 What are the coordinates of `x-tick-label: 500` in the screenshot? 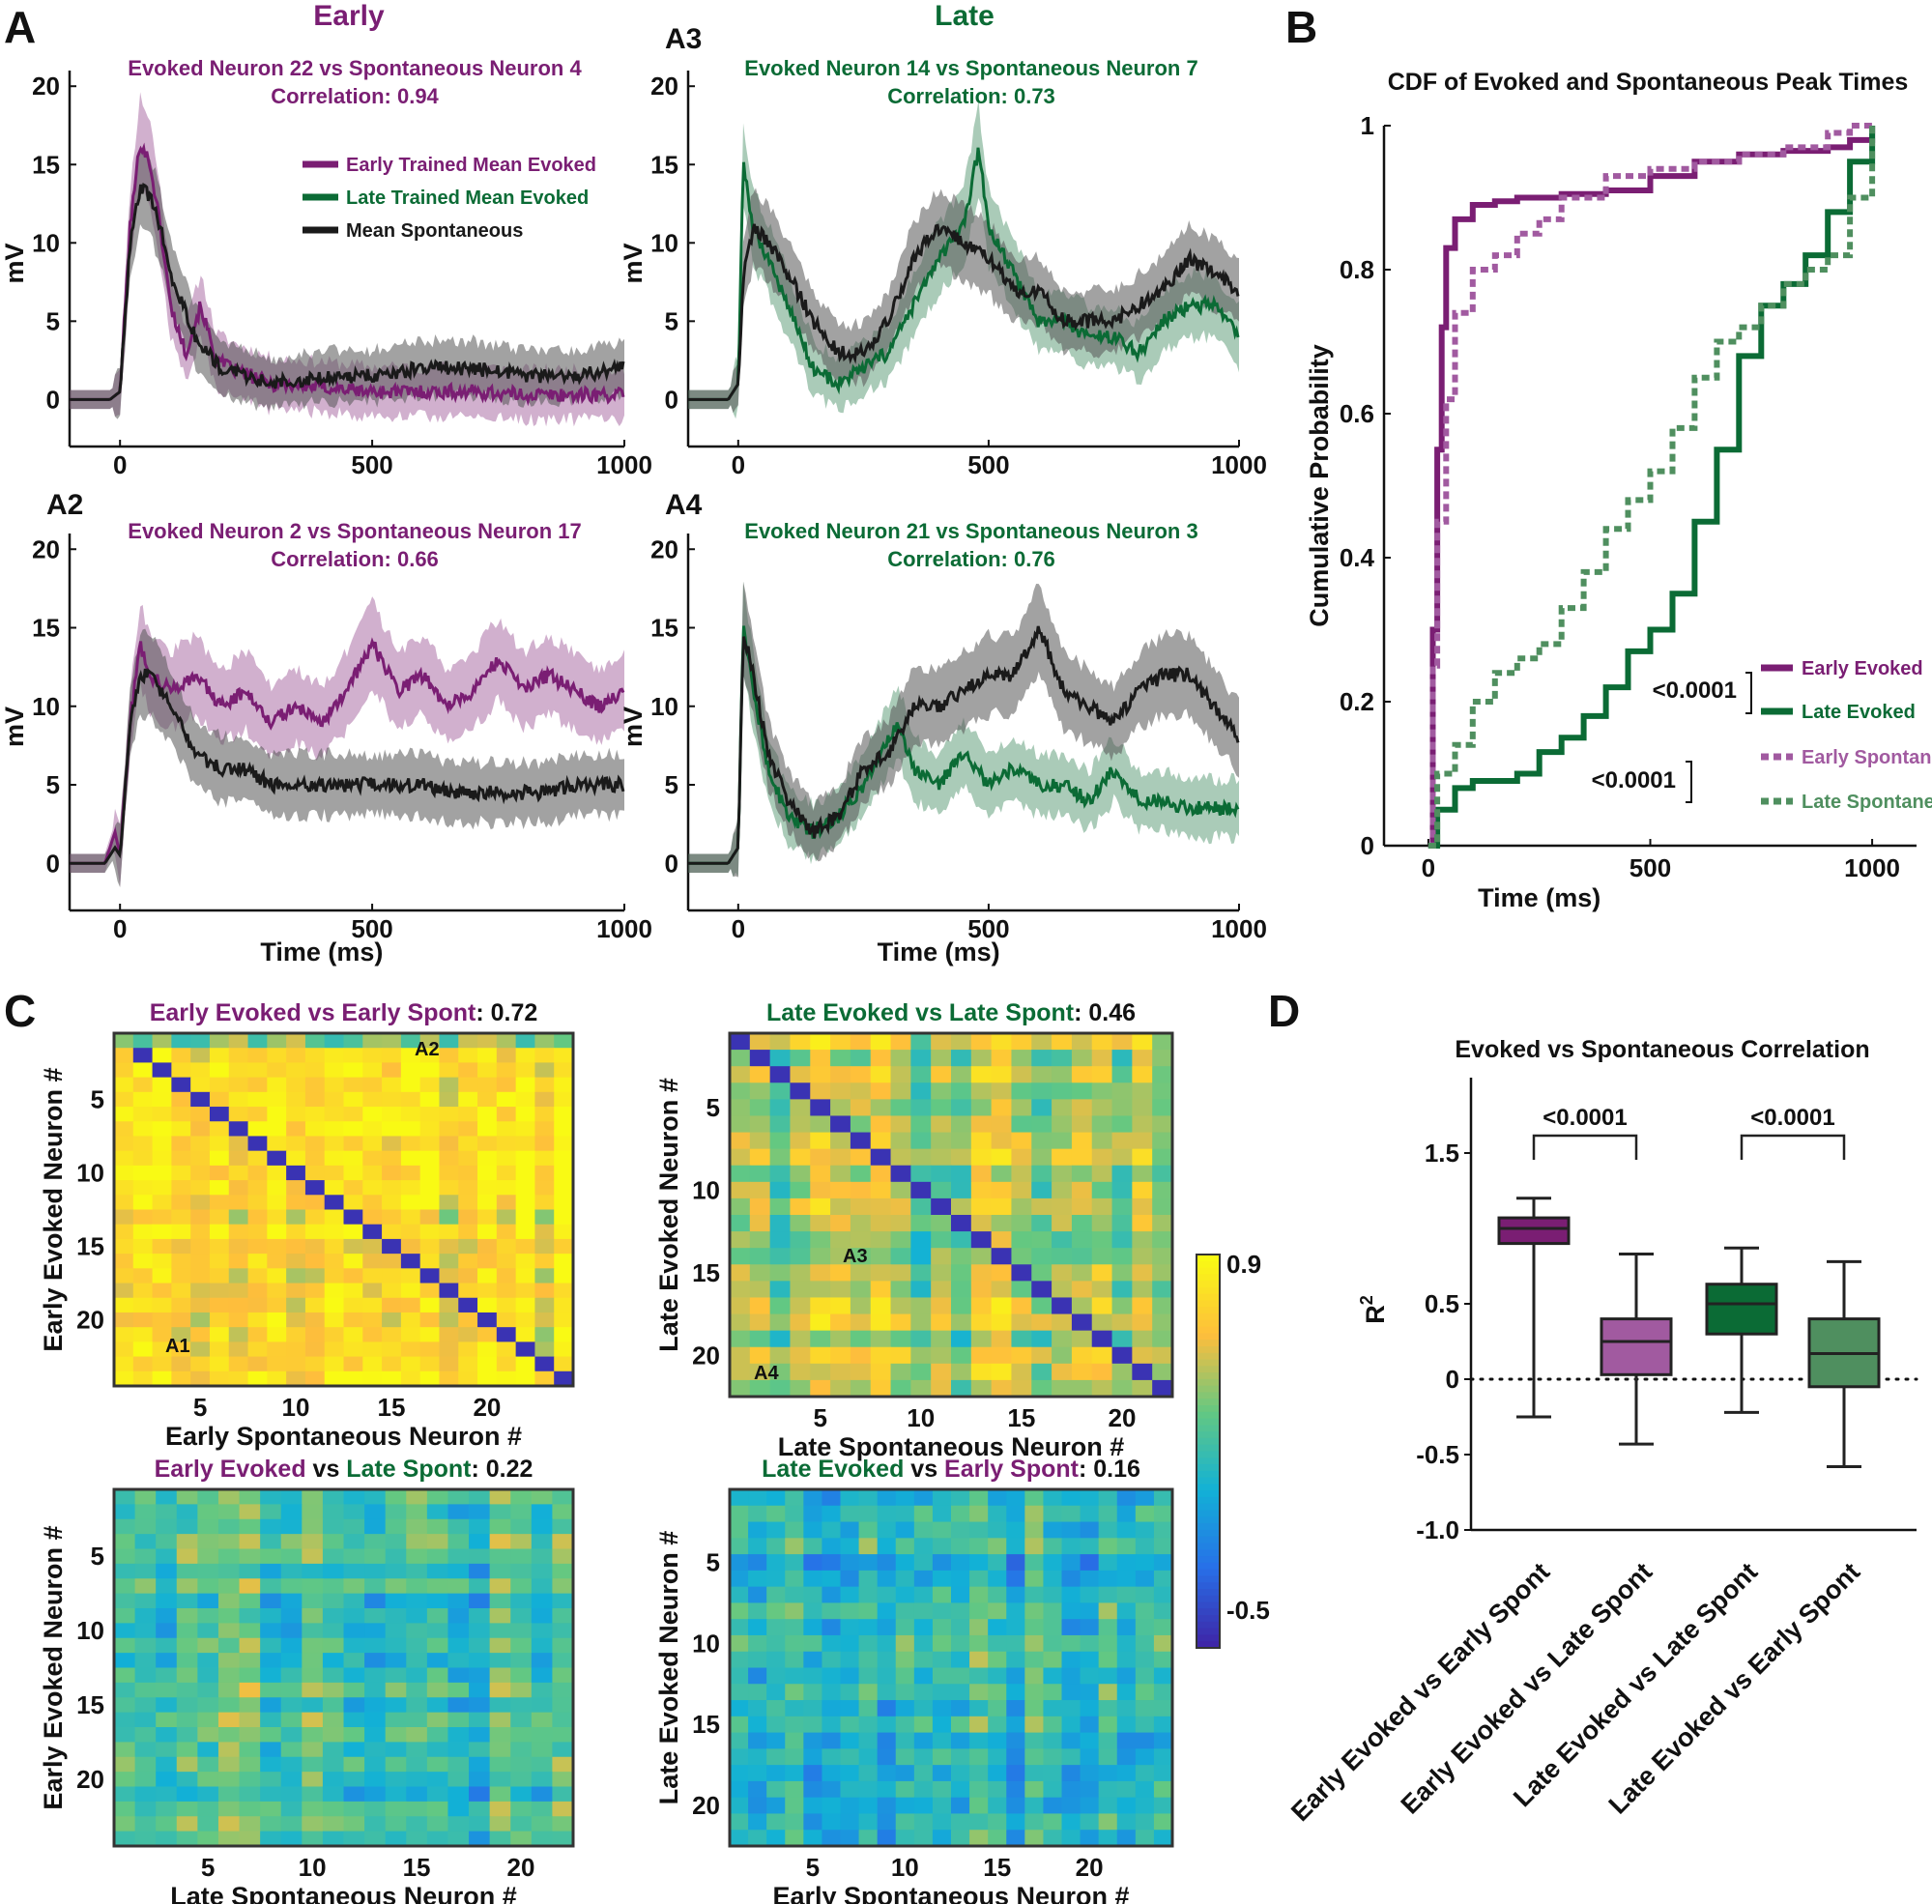 It's located at (371, 929).